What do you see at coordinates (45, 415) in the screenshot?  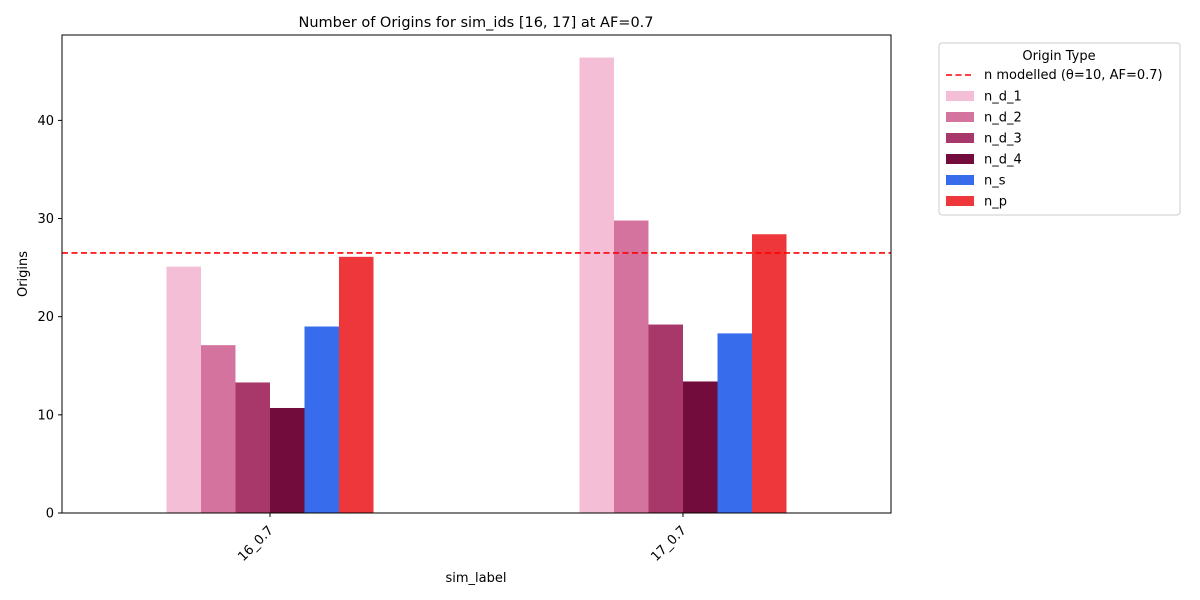 I see `y-tick-label: 10` at bounding box center [45, 415].